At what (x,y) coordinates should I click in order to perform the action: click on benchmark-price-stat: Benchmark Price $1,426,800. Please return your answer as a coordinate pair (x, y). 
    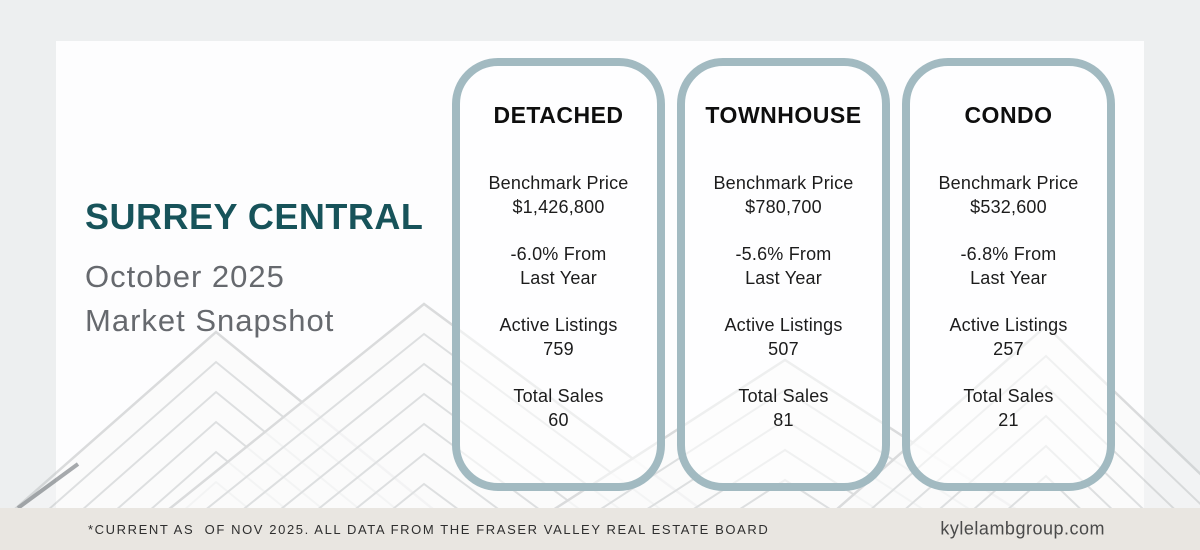
    Looking at the image, I should click on (558, 195).